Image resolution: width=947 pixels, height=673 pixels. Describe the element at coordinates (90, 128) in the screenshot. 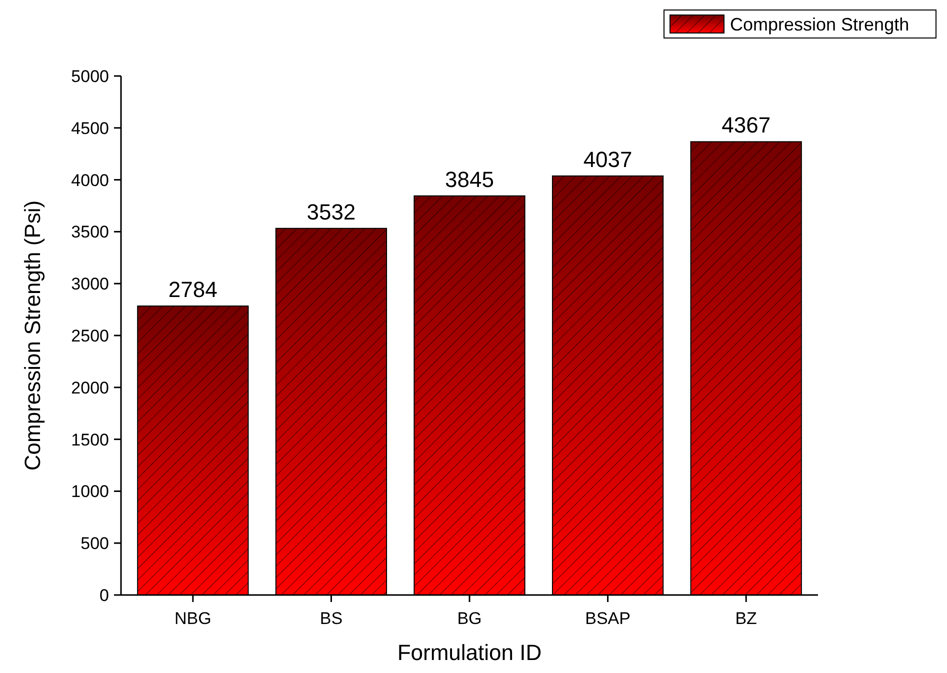

I see `y-tick-label: 4500` at that location.